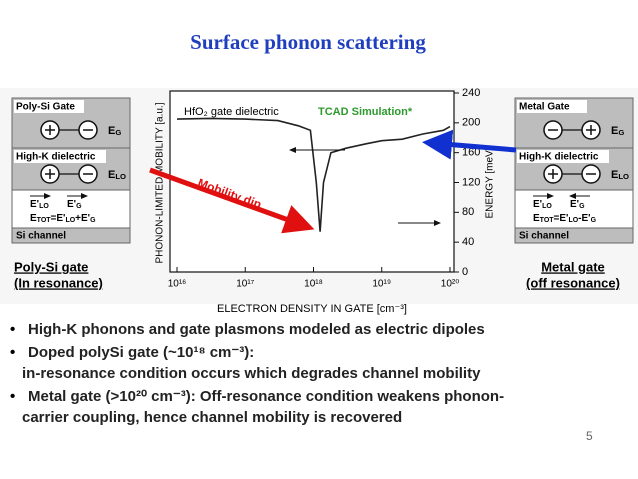 This screenshot has width=638, height=479. What do you see at coordinates (573, 266) in the screenshot?
I see `panel-caption: Metal gate` at bounding box center [573, 266].